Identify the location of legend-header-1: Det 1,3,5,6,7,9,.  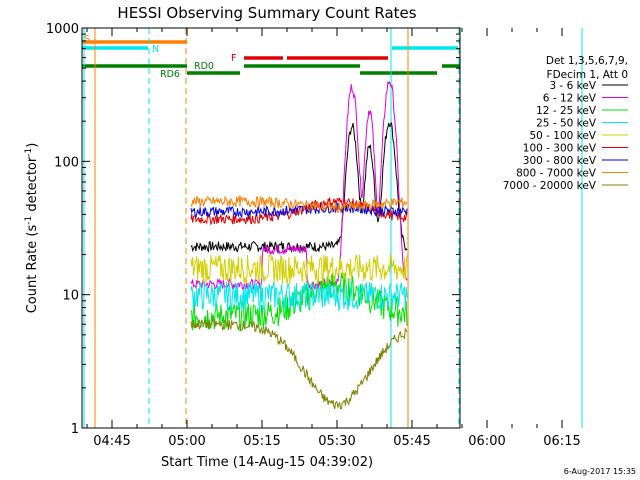
(587, 61).